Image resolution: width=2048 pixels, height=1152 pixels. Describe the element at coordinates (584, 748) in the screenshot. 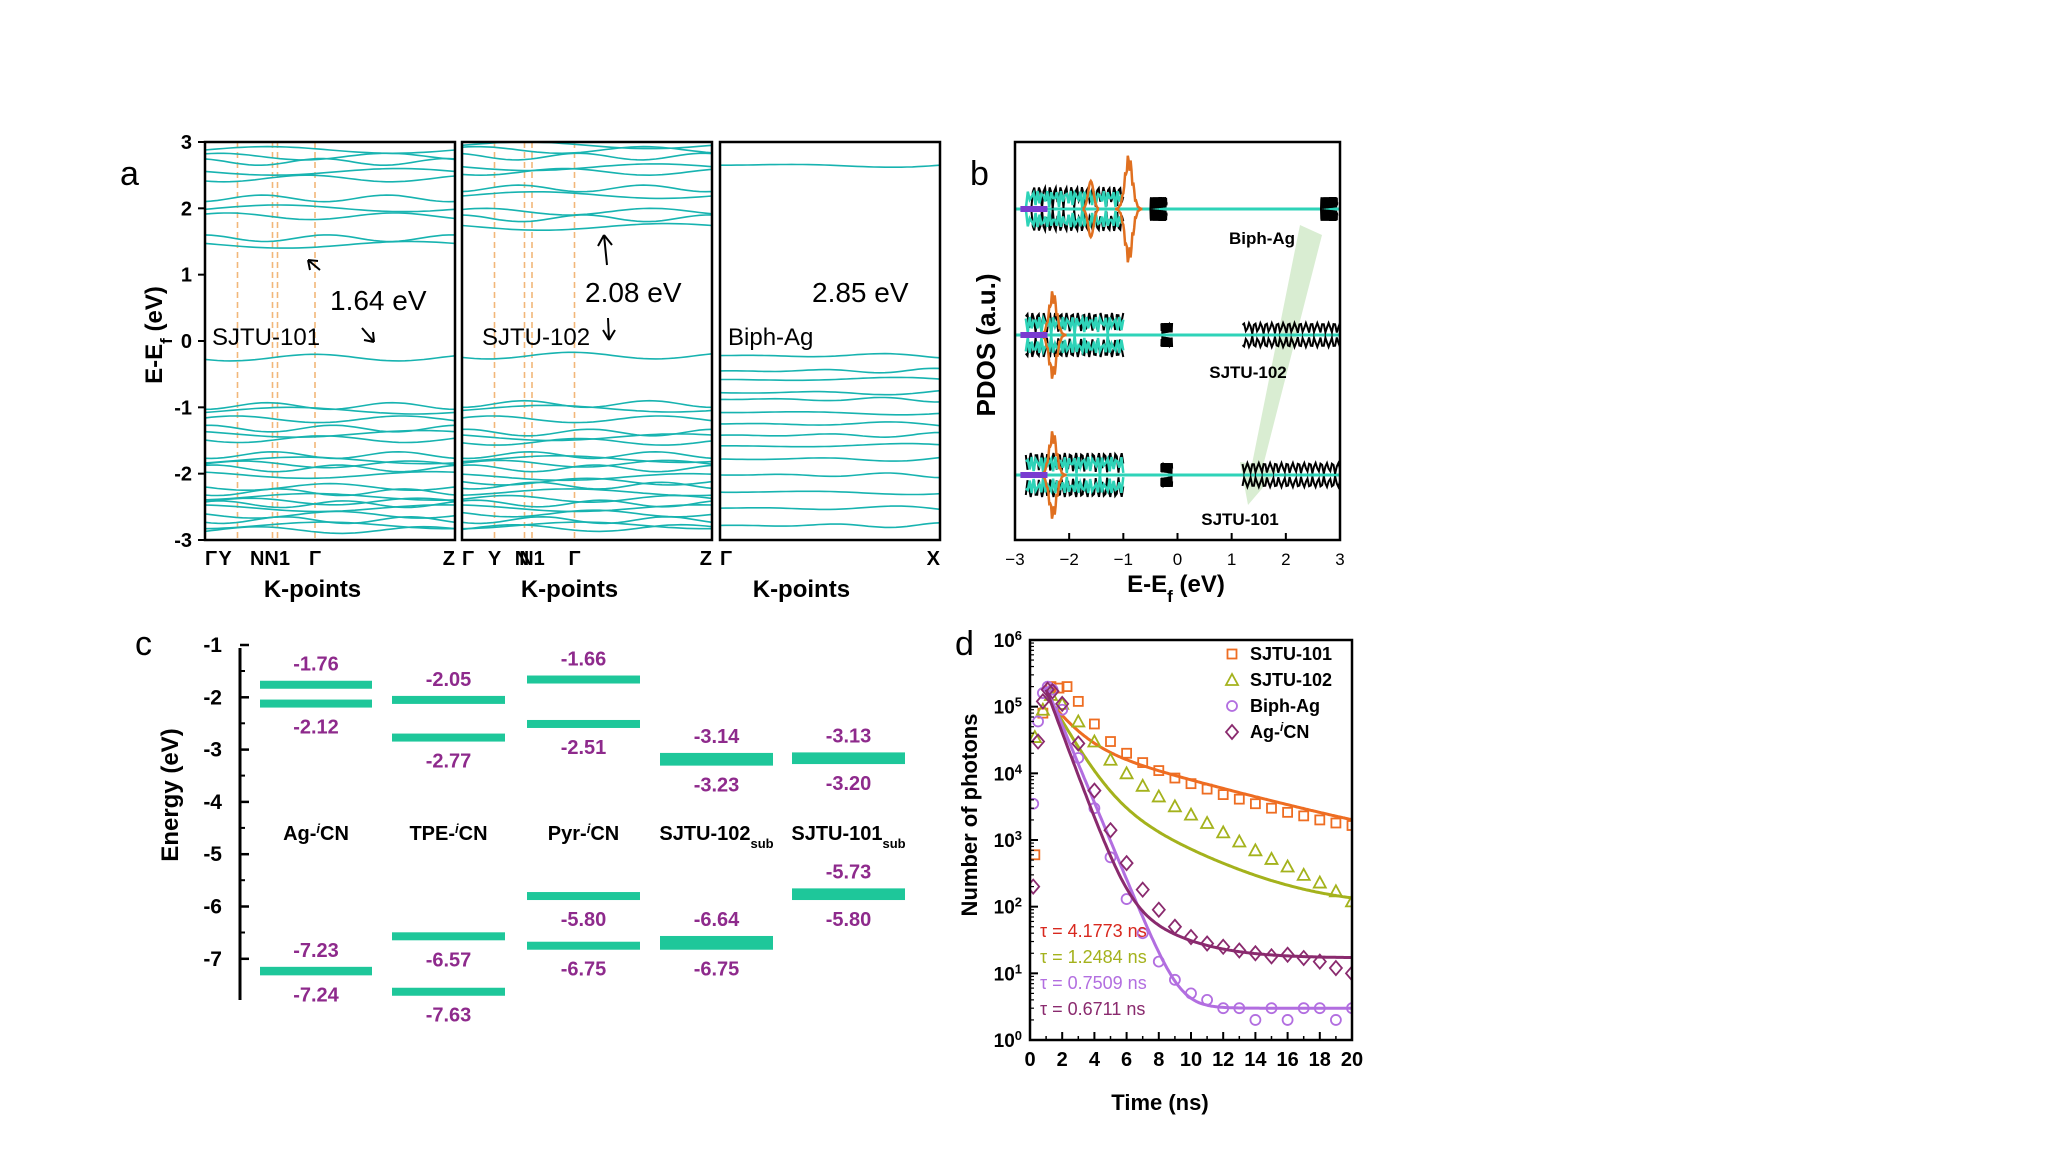

I see `level-label: -2.51` at that location.